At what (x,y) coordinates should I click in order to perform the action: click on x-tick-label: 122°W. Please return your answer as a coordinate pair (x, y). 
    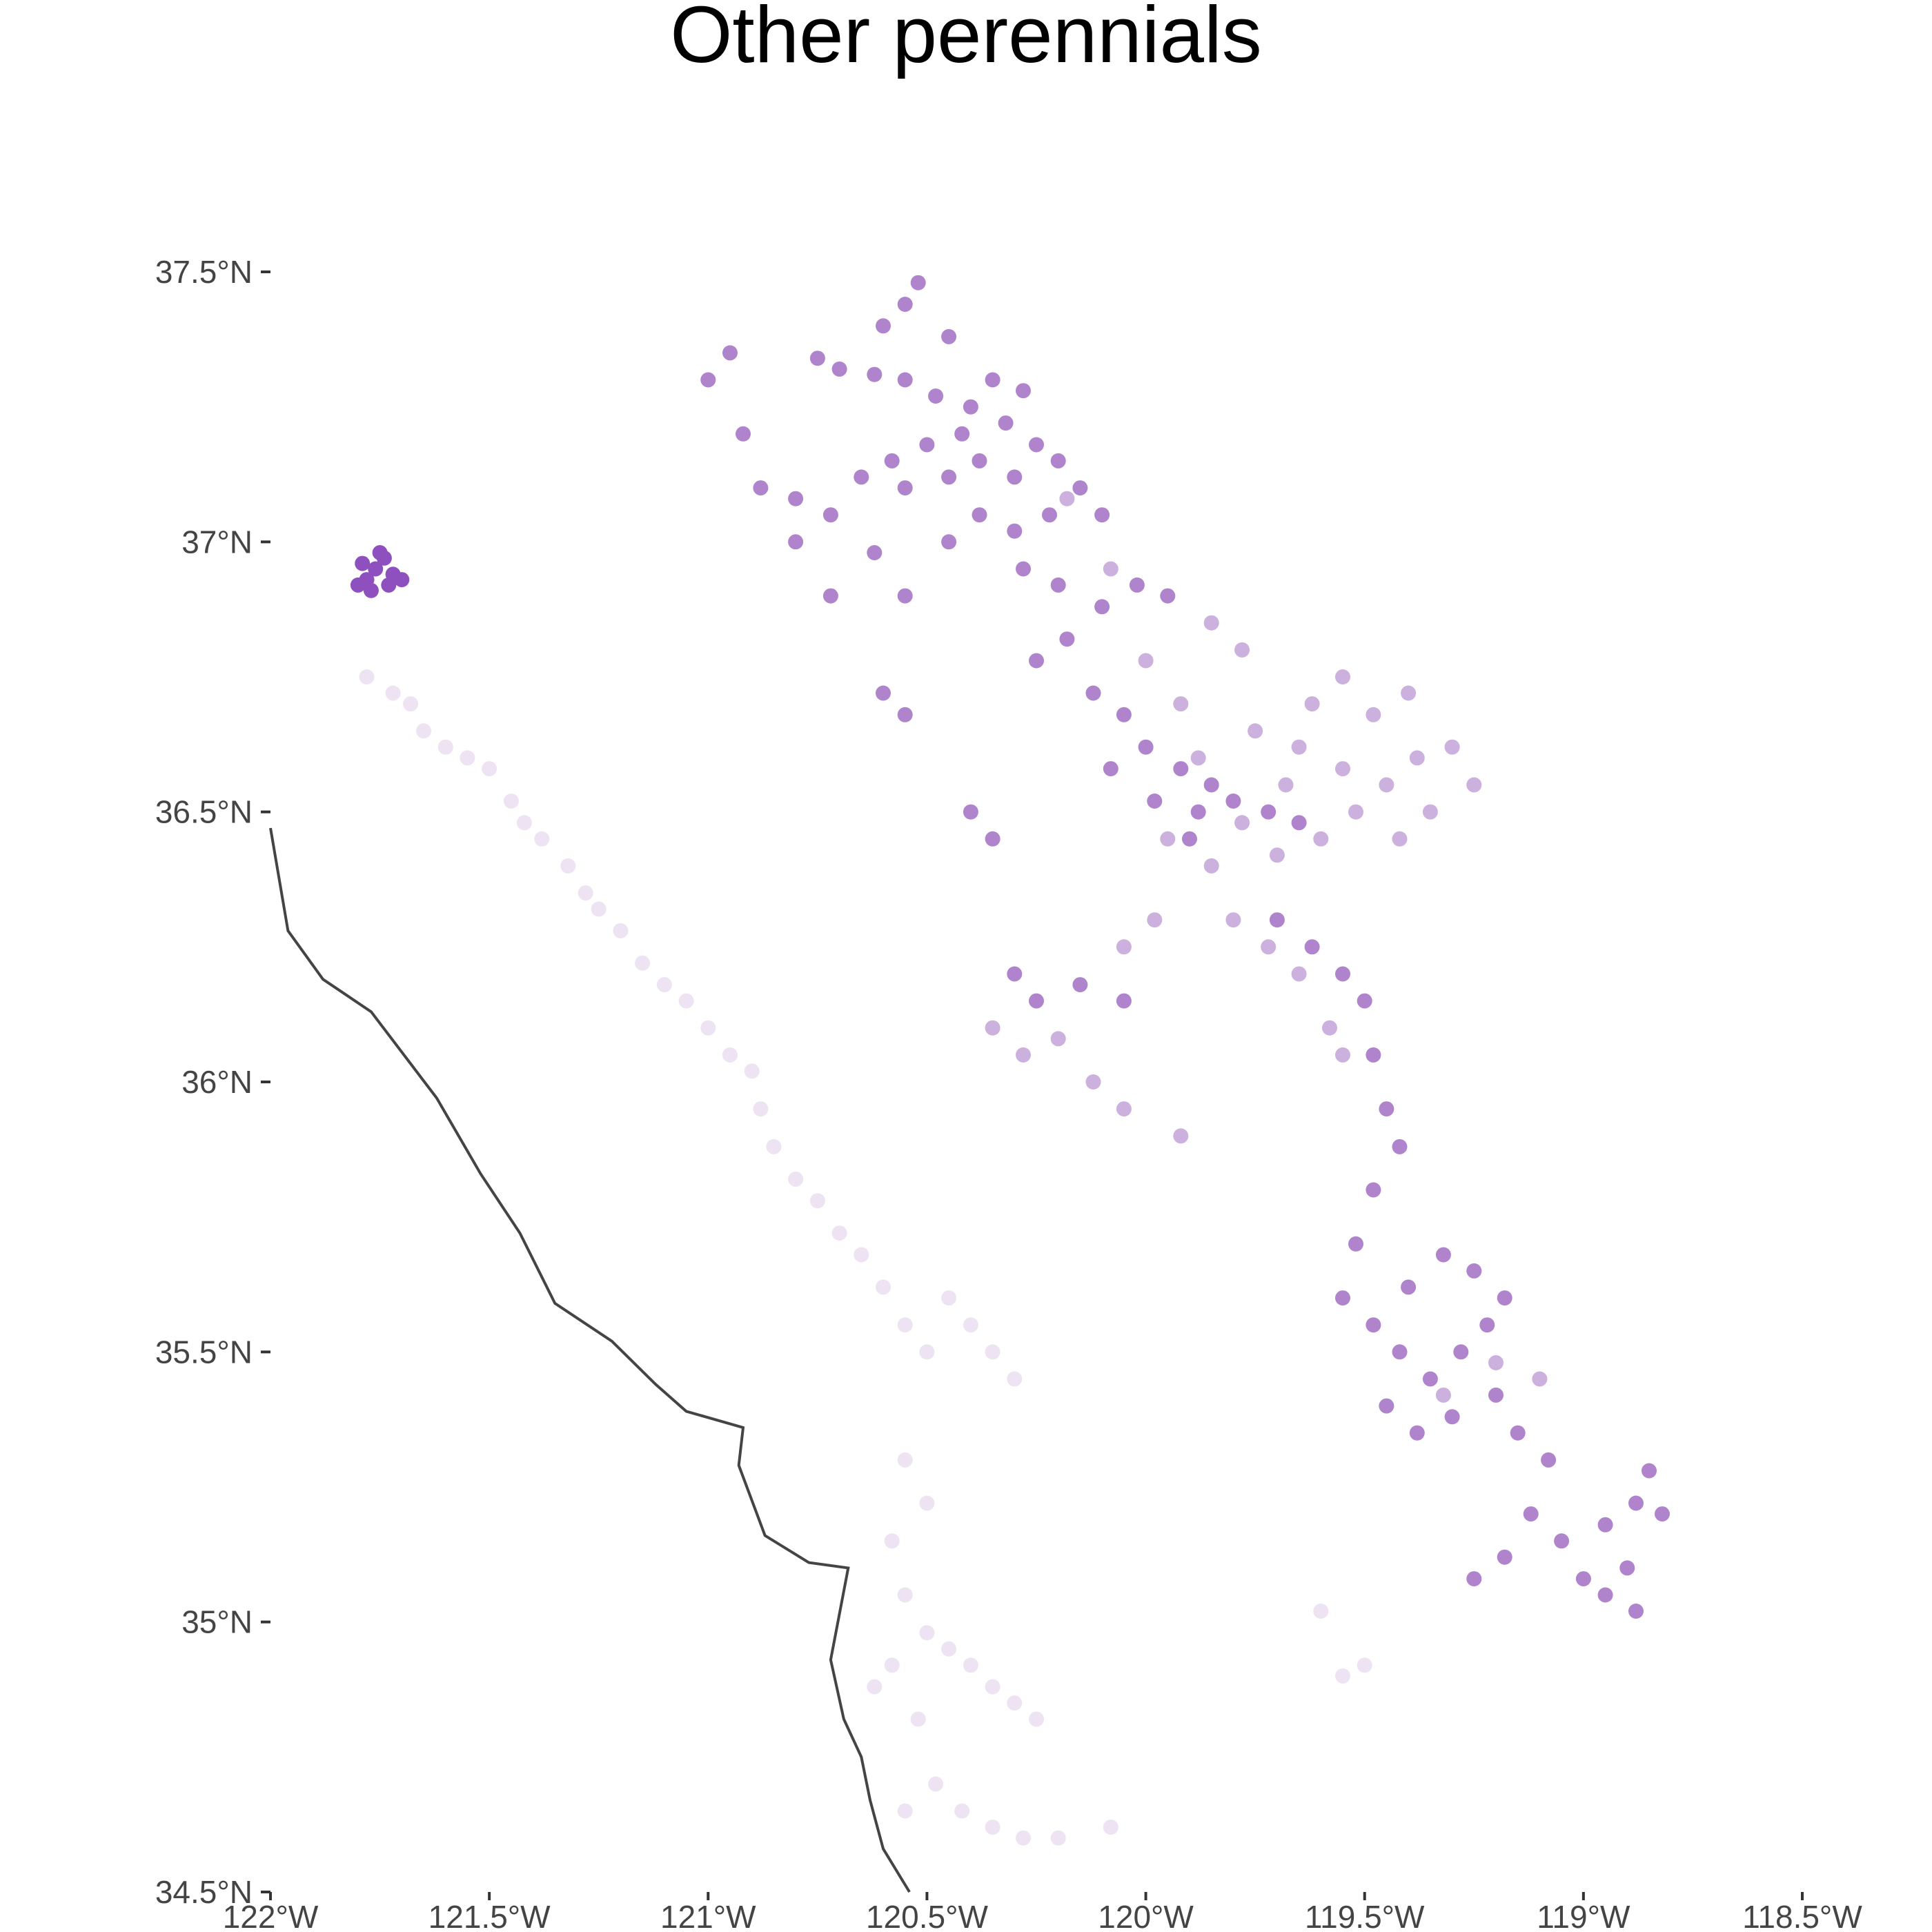
    Looking at the image, I should click on (271, 1915).